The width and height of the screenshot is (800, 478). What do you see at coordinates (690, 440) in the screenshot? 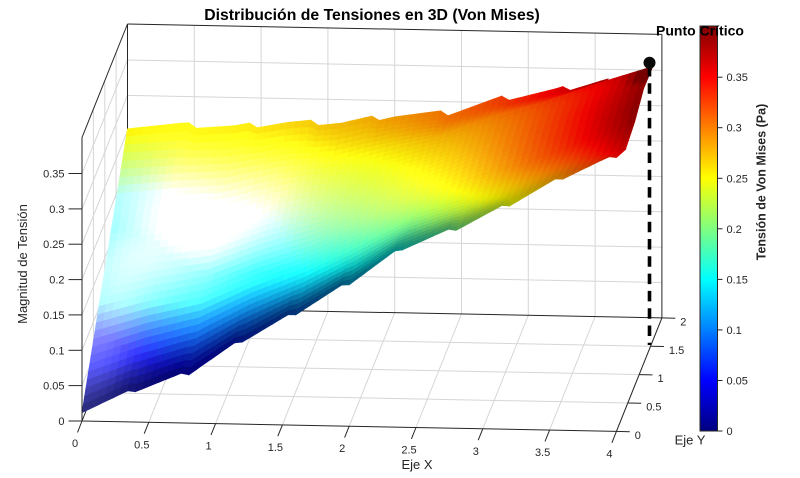
I see `svg-text: Eje Y` at bounding box center [690, 440].